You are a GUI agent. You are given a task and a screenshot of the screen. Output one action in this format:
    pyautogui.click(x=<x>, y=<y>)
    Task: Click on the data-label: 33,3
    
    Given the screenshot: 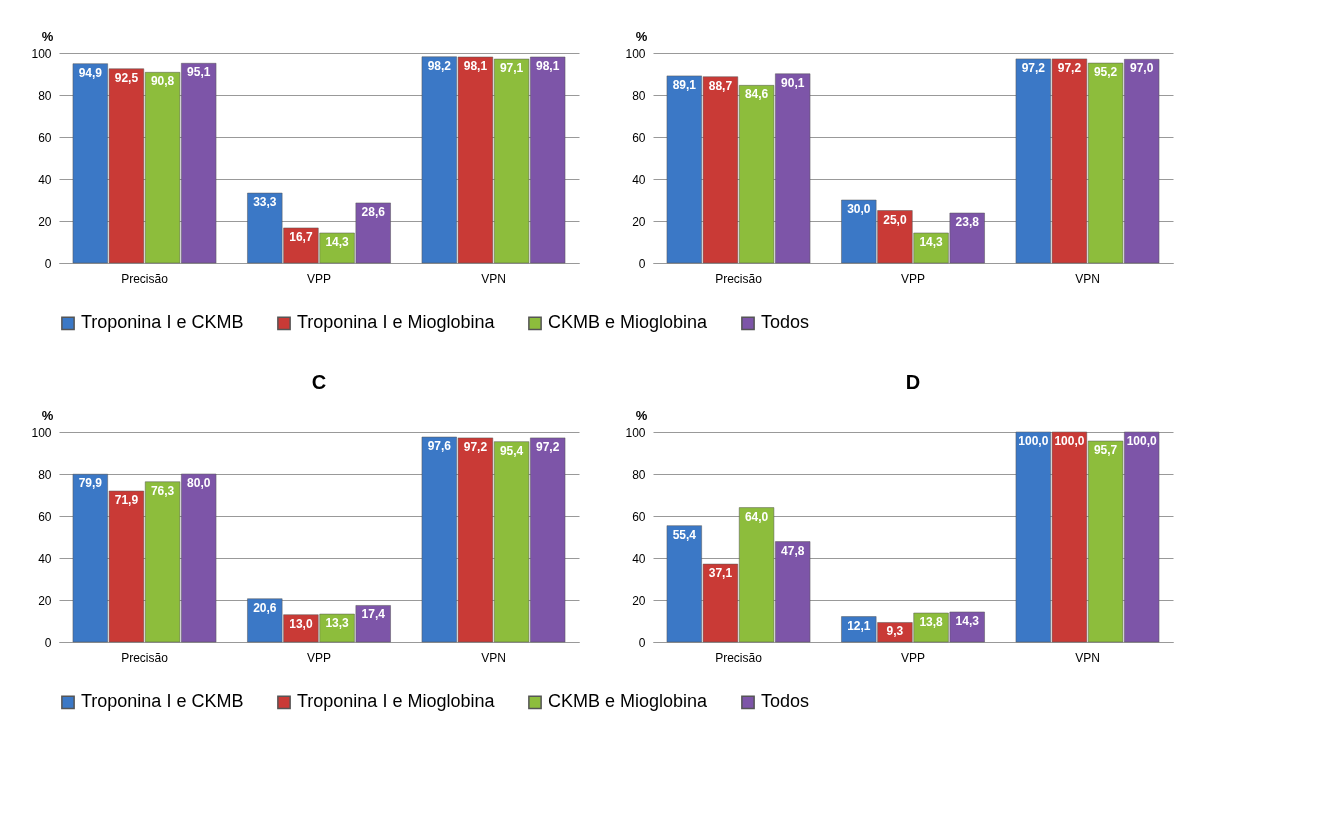 What is the action you would take?
    pyautogui.click(x=265, y=202)
    